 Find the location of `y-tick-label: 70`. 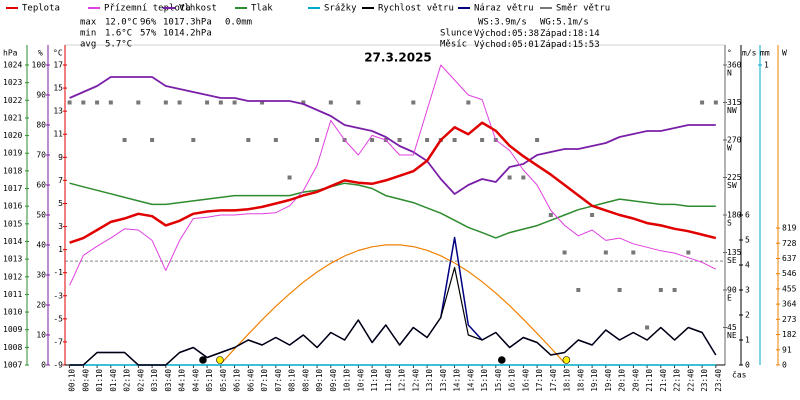

y-tick-label: 70 is located at coordinates (41, 155).